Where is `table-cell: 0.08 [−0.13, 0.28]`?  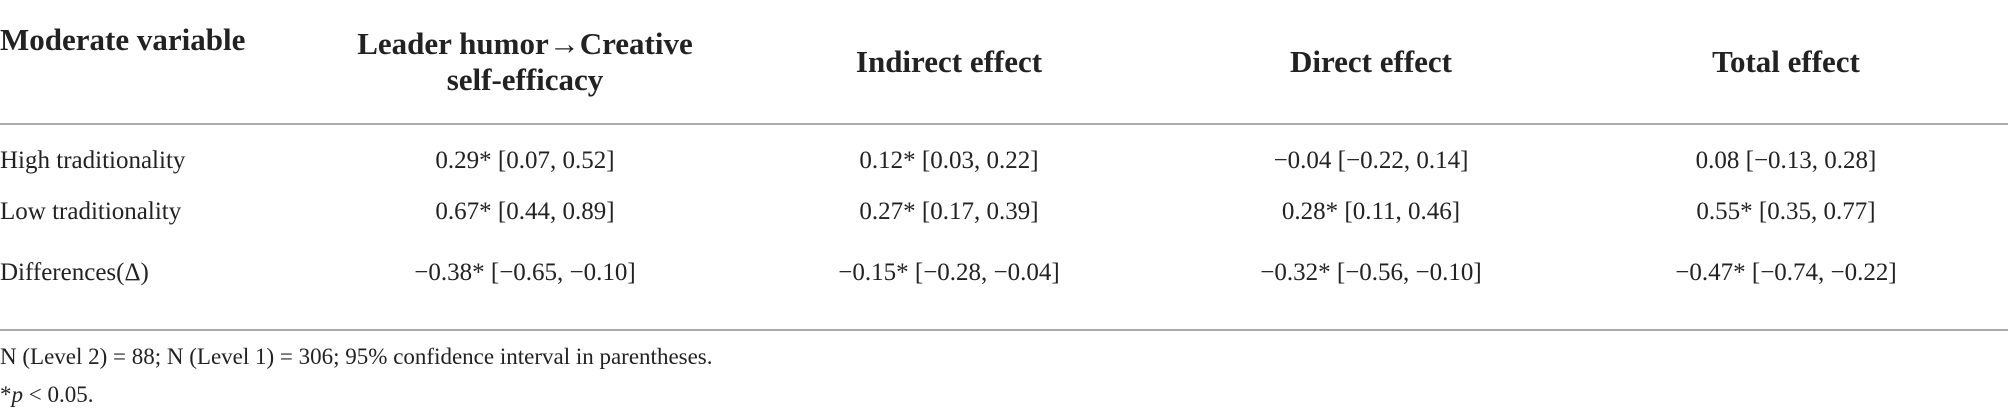
table-cell: 0.08 [−0.13, 0.28] is located at coordinates (1786, 160).